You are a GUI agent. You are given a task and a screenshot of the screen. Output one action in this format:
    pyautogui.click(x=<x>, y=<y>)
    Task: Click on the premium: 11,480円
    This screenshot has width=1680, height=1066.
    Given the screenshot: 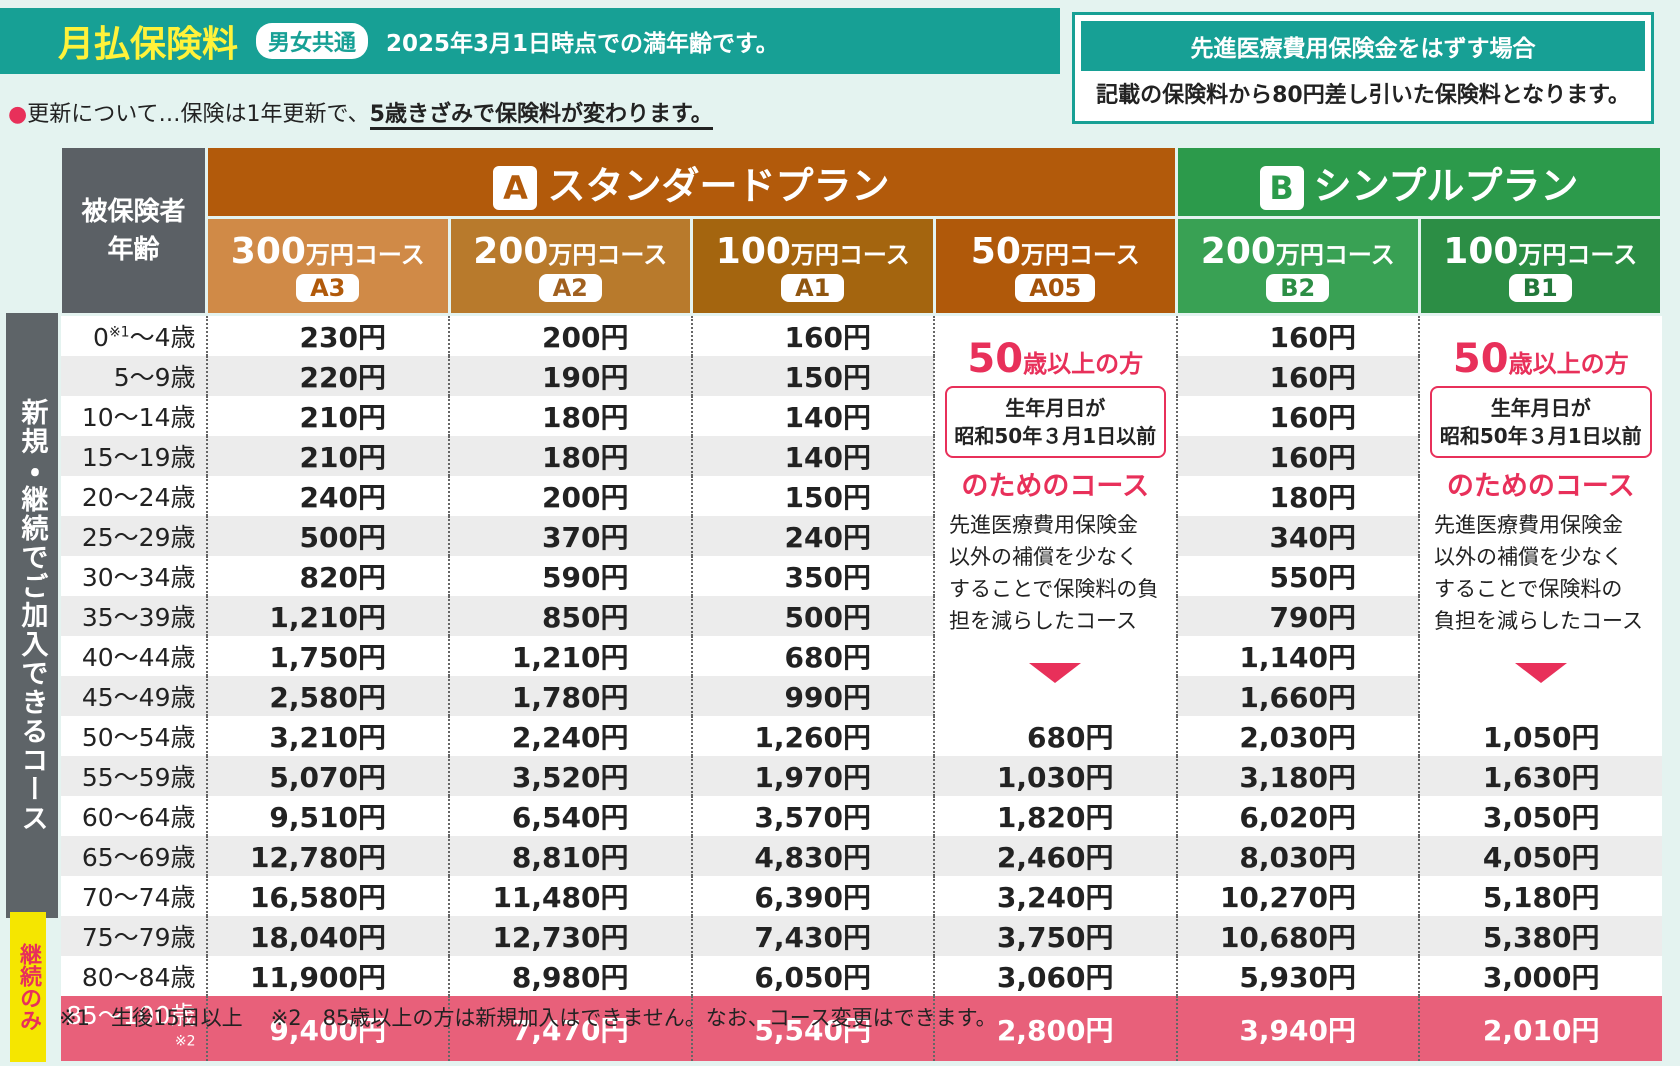 What is the action you would take?
    pyautogui.click(x=570, y=896)
    